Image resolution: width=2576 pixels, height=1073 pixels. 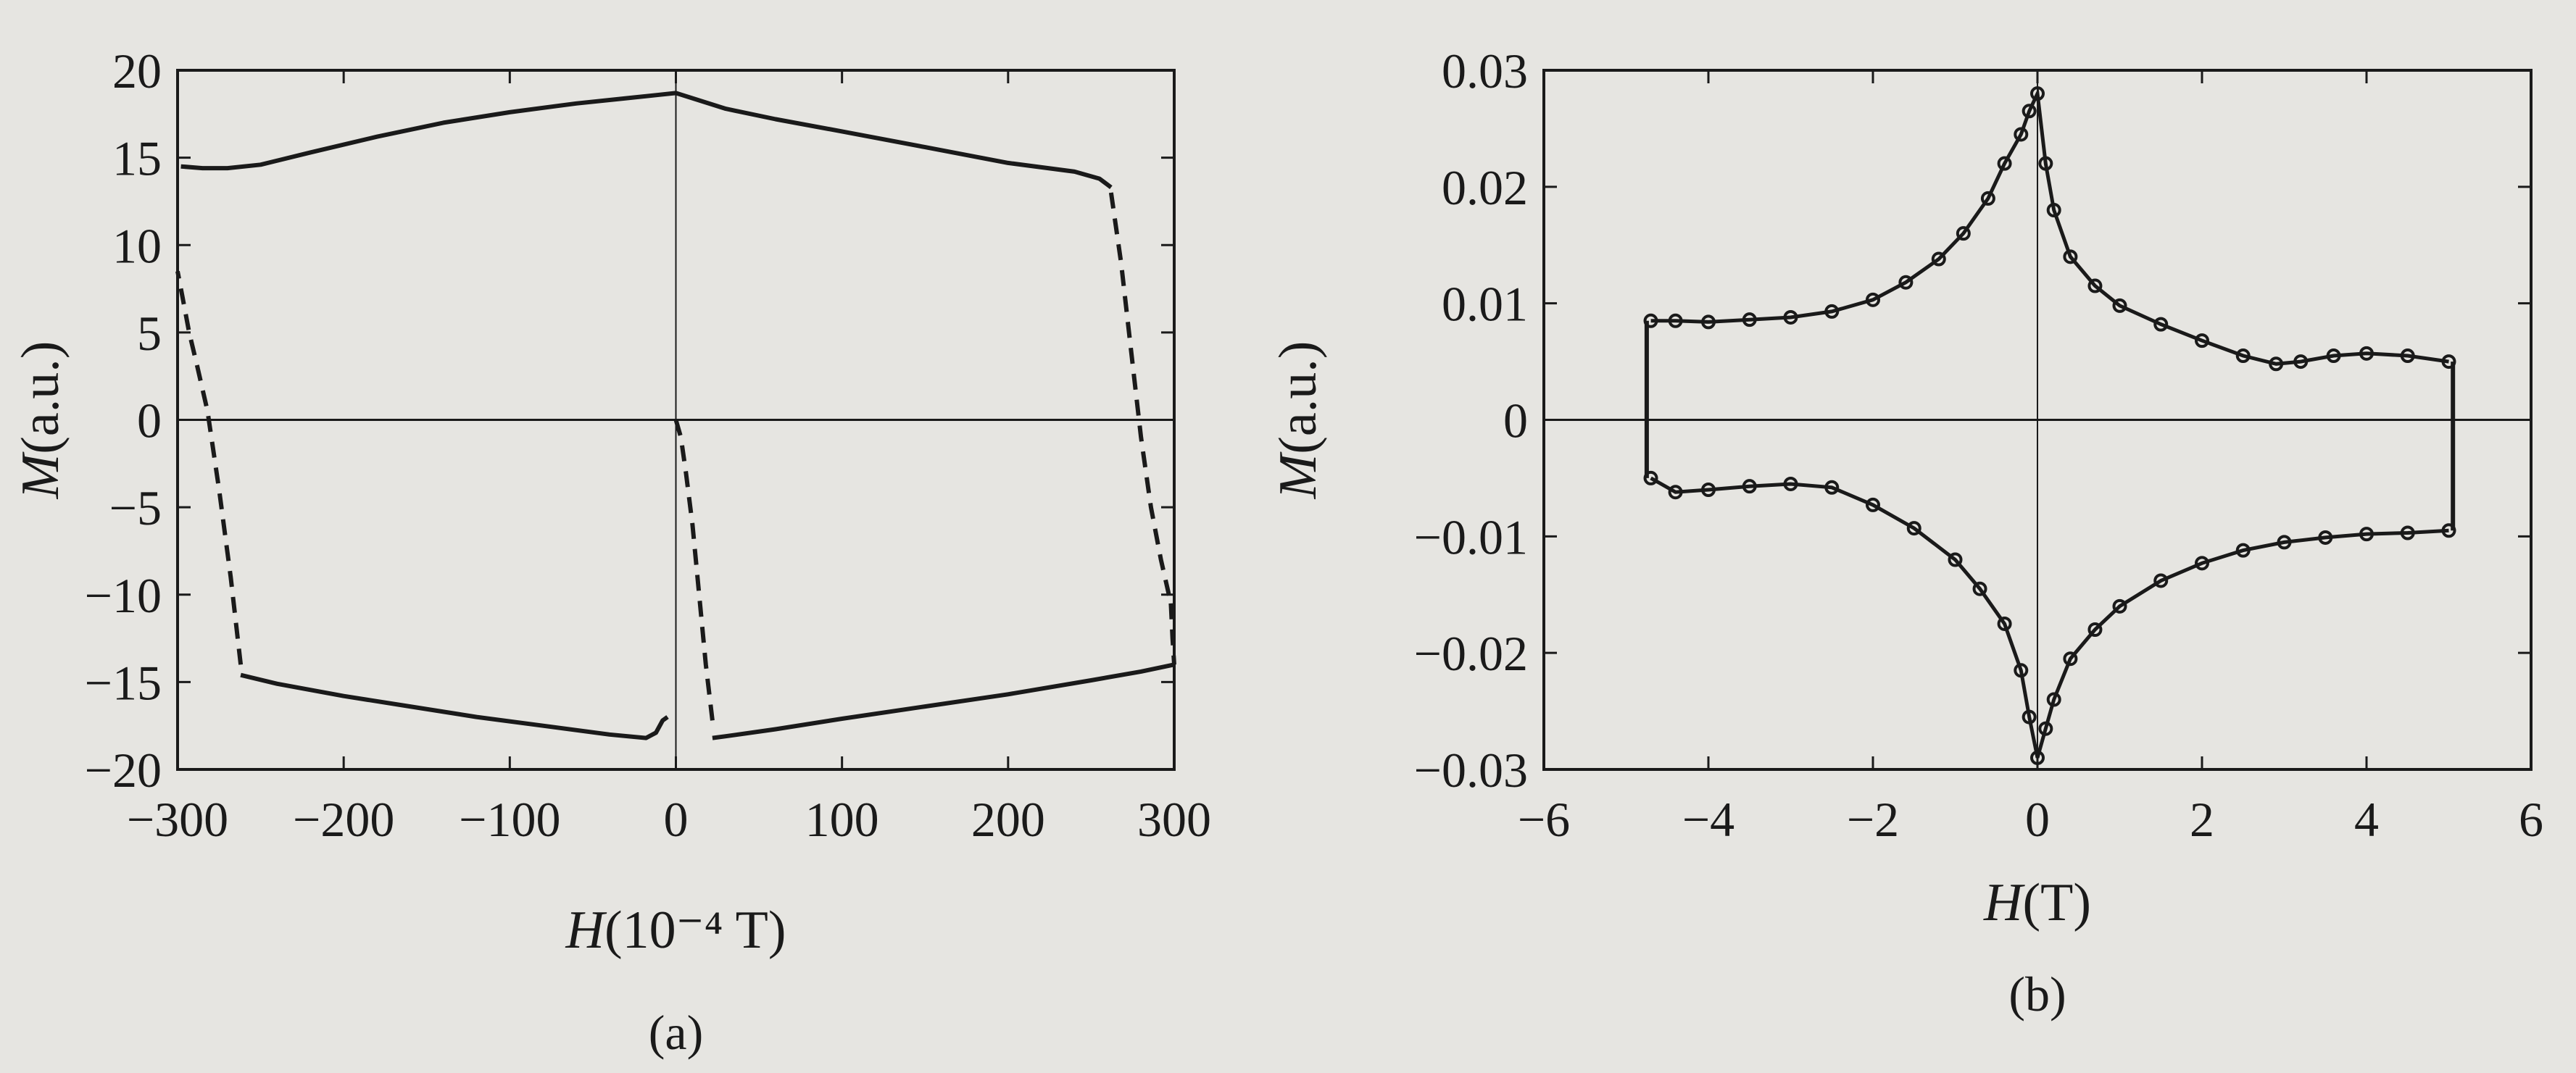 I want to click on x-tick-label: 300, so click(x=1174, y=819).